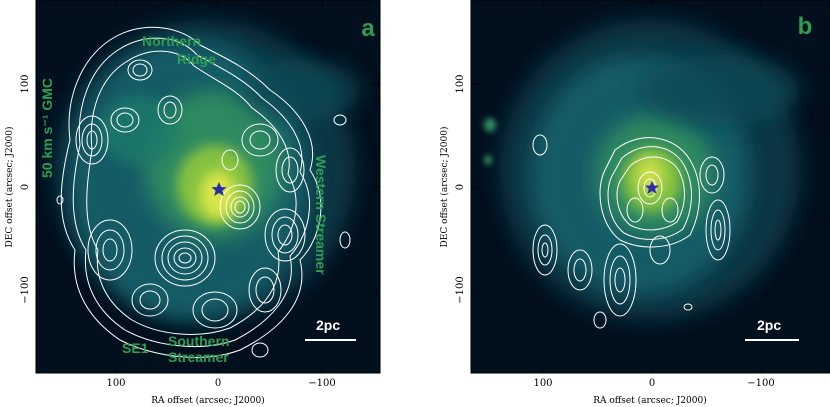  What do you see at coordinates (196, 59) in the screenshot?
I see `label-northern-ridge-line2: Ridge` at bounding box center [196, 59].